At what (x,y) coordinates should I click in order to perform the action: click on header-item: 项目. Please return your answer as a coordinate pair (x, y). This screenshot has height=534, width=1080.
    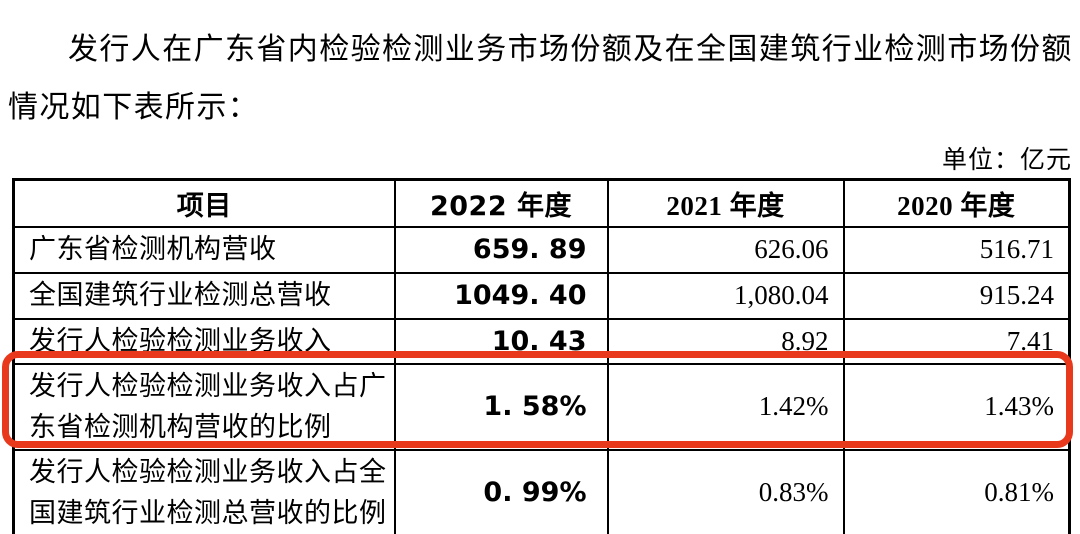
    Looking at the image, I should click on (204, 203).